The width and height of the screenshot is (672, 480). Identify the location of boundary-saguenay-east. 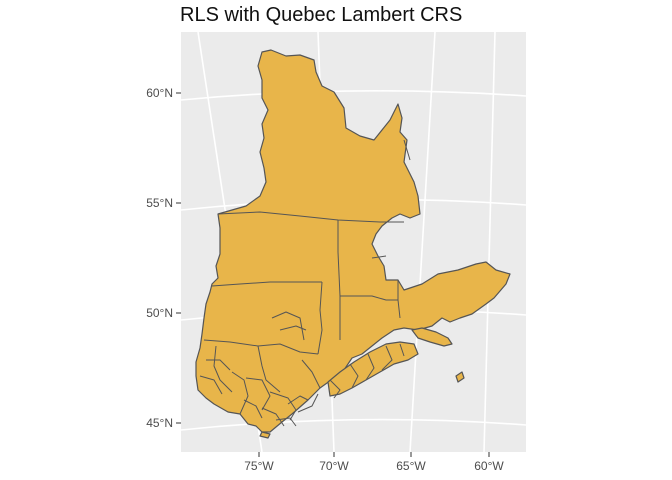
(320, 318).